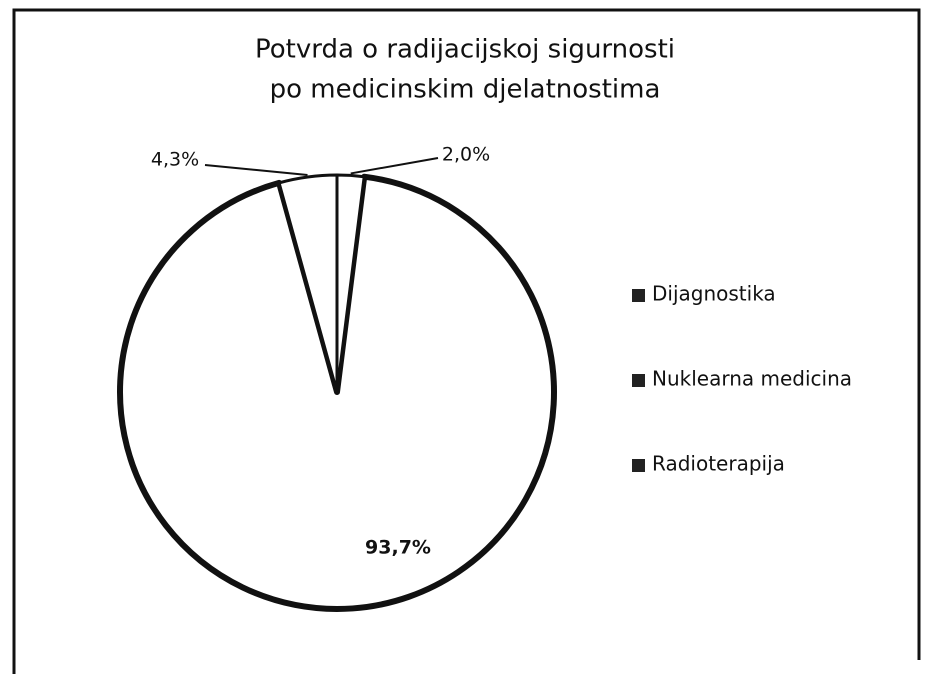  I want to click on legend-label: Nuklearna medicina, so click(752, 379).